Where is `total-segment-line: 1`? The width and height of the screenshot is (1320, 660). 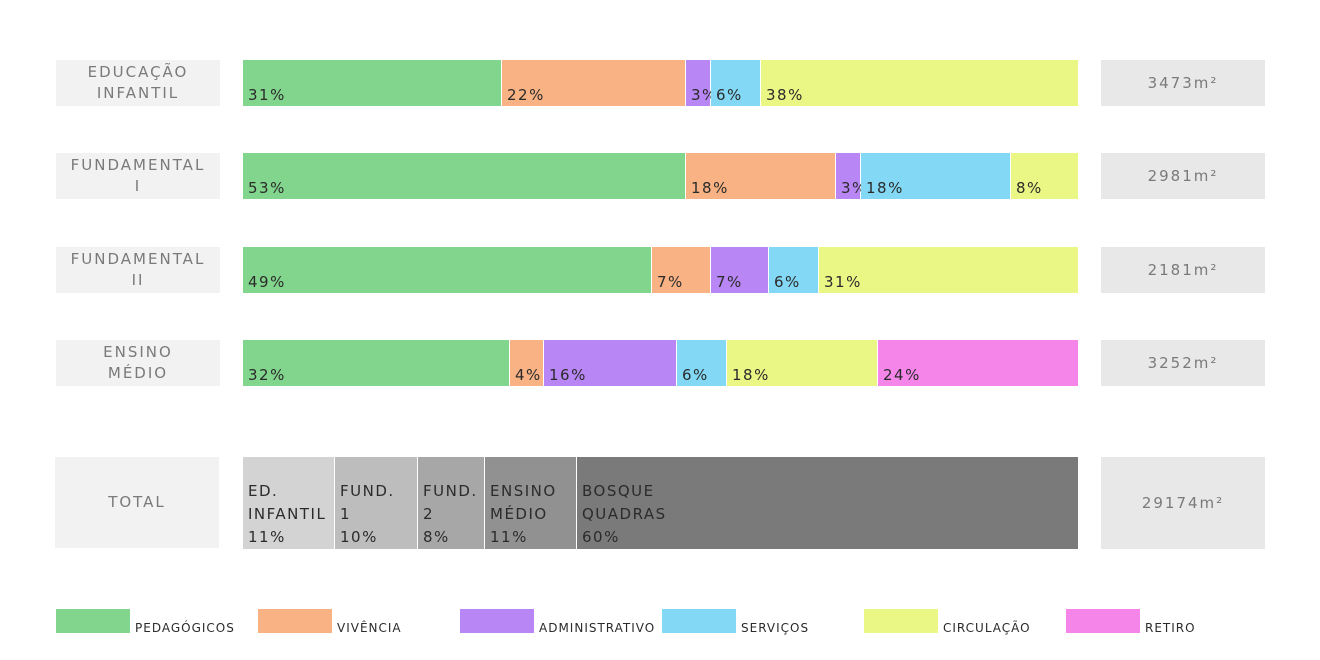
total-segment-line: 1 is located at coordinates (346, 514).